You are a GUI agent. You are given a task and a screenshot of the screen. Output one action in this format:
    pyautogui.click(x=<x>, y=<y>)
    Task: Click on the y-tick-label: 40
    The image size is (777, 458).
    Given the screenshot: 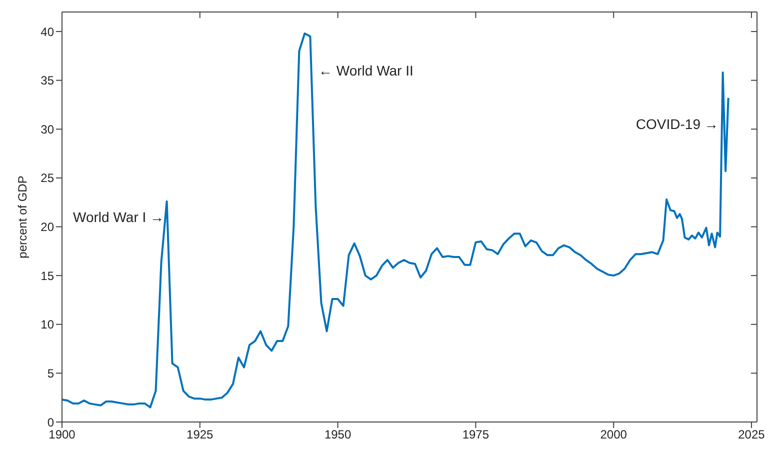 What is the action you would take?
    pyautogui.click(x=47, y=31)
    